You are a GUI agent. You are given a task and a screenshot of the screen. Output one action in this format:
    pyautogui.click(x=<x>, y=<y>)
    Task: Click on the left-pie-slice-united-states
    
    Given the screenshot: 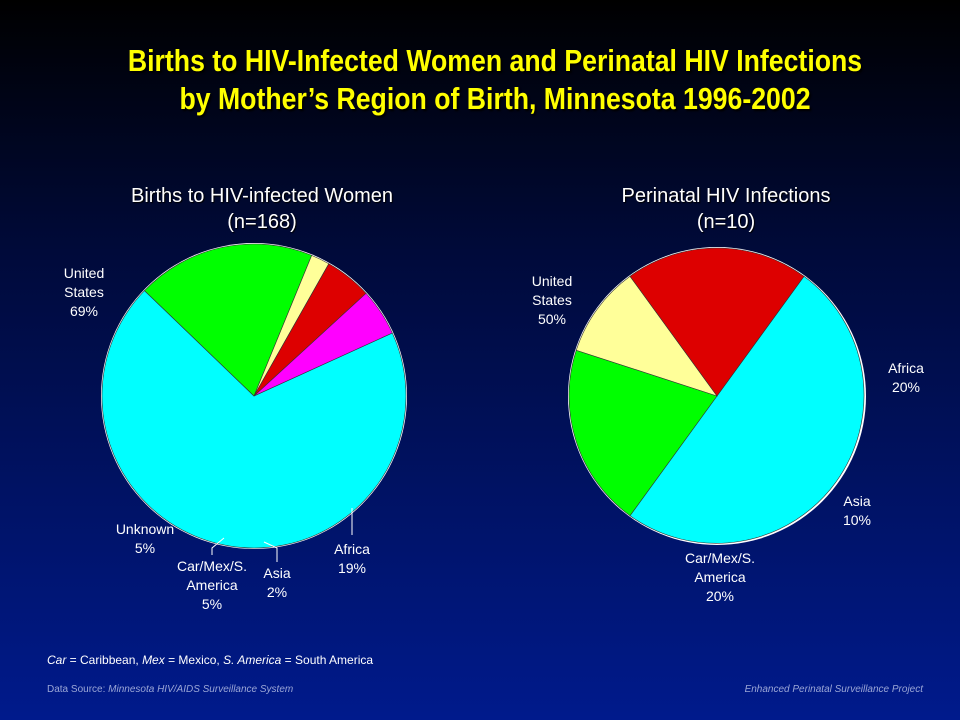 What is the action you would take?
    pyautogui.click(x=254, y=419)
    